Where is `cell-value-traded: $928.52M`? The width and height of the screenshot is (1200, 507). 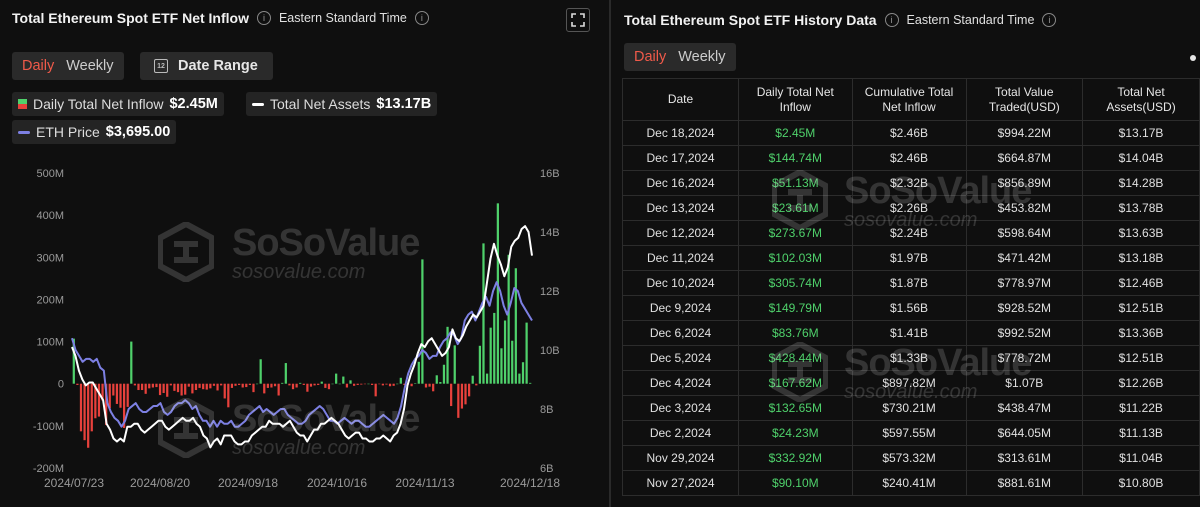 cell-value-traded: $928.52M is located at coordinates (1024, 308).